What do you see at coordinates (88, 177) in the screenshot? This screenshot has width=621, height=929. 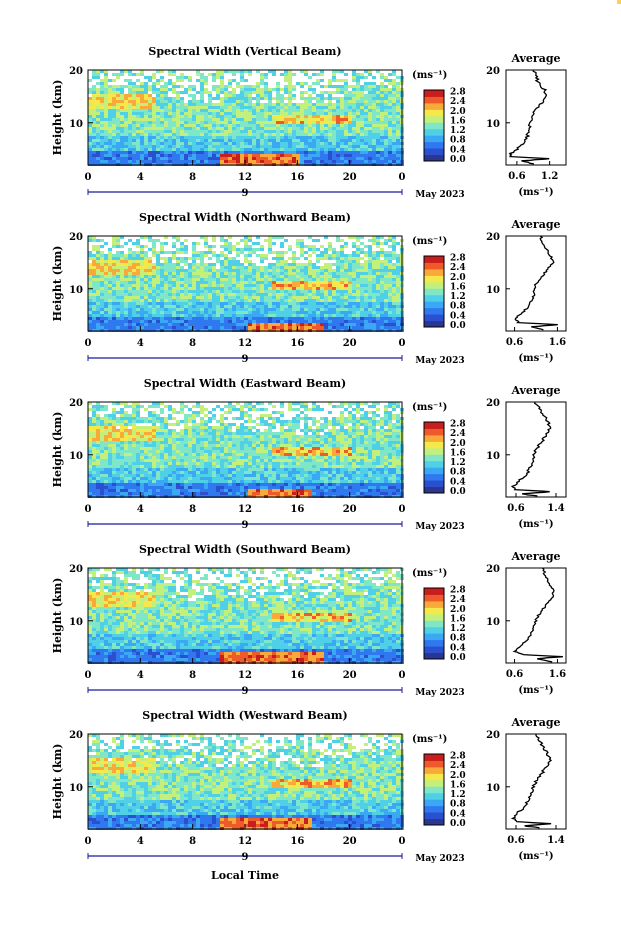 I see `x-tick-label: 0` at bounding box center [88, 177].